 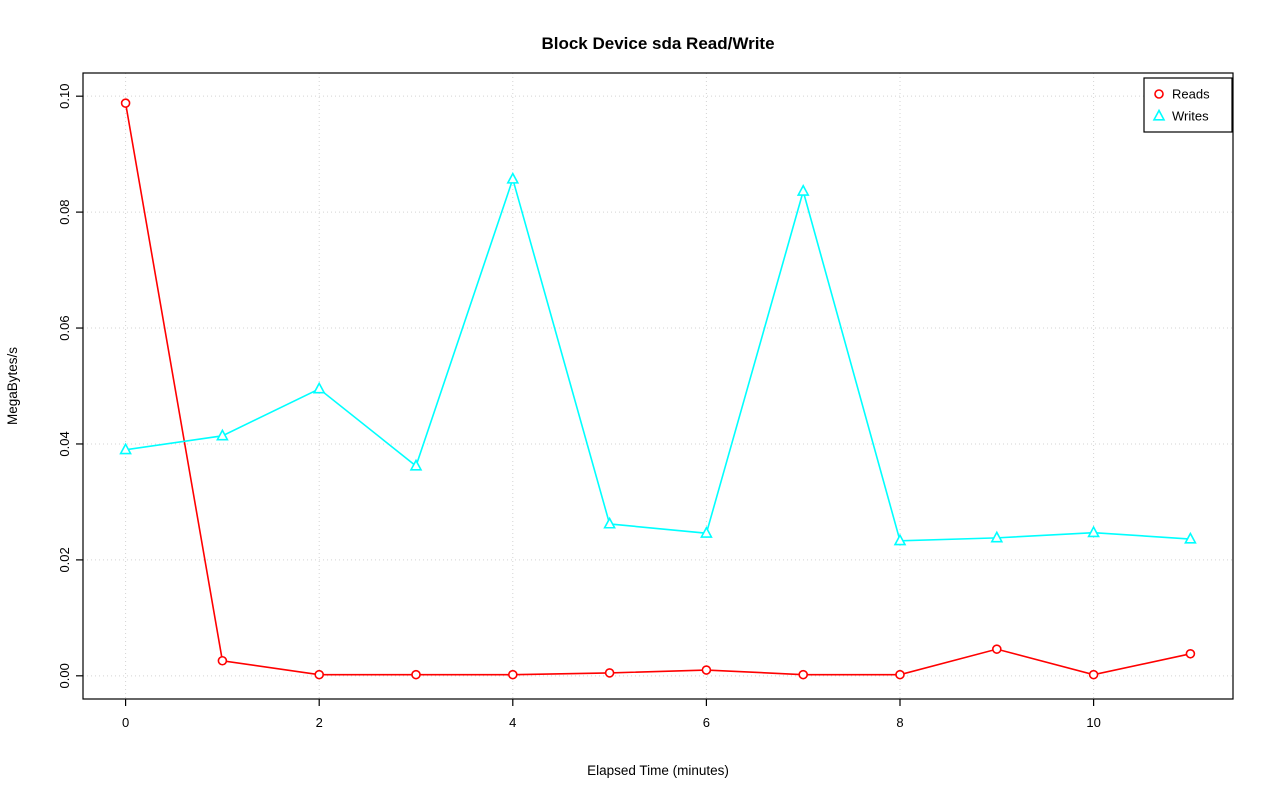 I want to click on y-tick-label: 0.08, so click(x=64, y=211).